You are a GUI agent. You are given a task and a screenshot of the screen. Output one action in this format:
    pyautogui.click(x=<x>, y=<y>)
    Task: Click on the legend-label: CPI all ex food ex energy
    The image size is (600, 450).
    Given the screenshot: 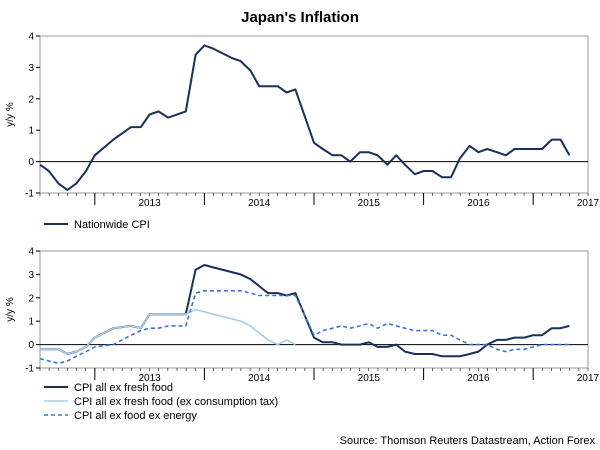 What is the action you would take?
    pyautogui.click(x=135, y=416)
    